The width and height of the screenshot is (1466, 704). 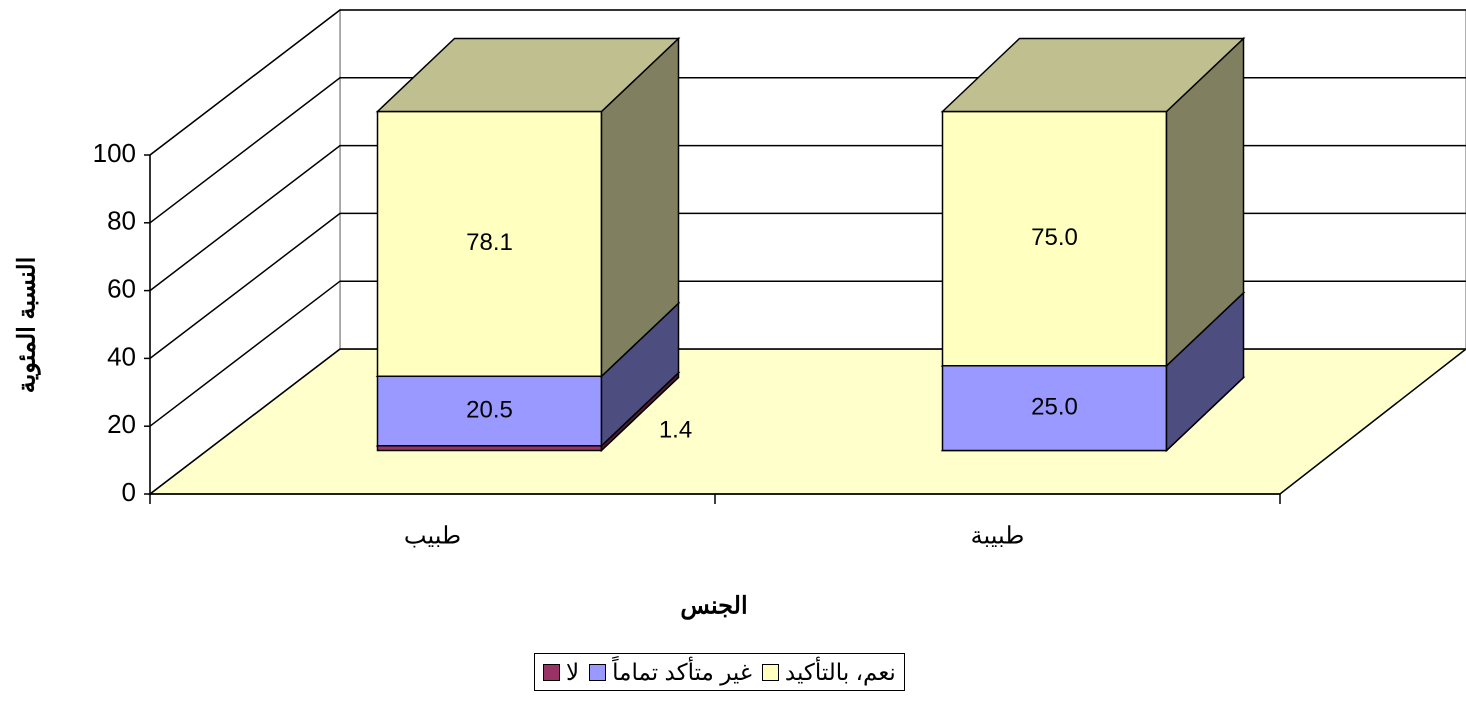 What do you see at coordinates (840, 671) in the screenshot?
I see `legend-label: نعم، بالتأكيد` at bounding box center [840, 671].